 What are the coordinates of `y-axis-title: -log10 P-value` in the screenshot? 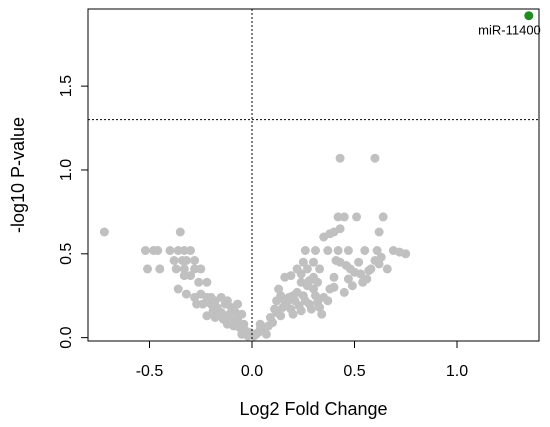 It's located at (18, 175).